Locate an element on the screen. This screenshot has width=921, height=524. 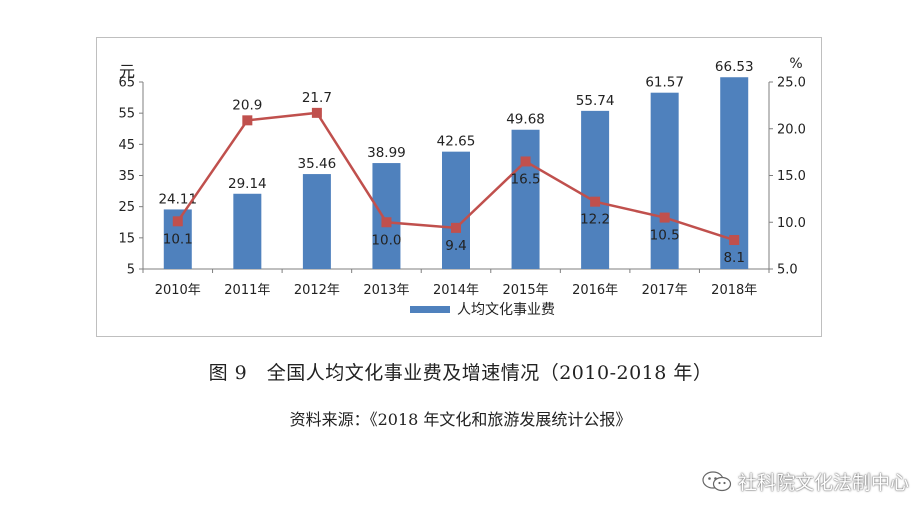
x-tick-label: 2016年 is located at coordinates (595, 290).